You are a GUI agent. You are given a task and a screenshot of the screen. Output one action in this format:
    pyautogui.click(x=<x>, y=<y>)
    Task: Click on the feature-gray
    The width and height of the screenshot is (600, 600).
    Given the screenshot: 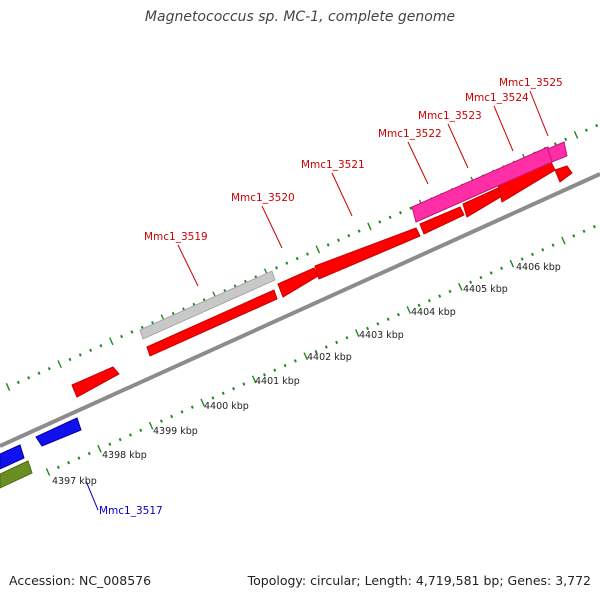 What is the action you would take?
    pyautogui.click(x=207, y=305)
    